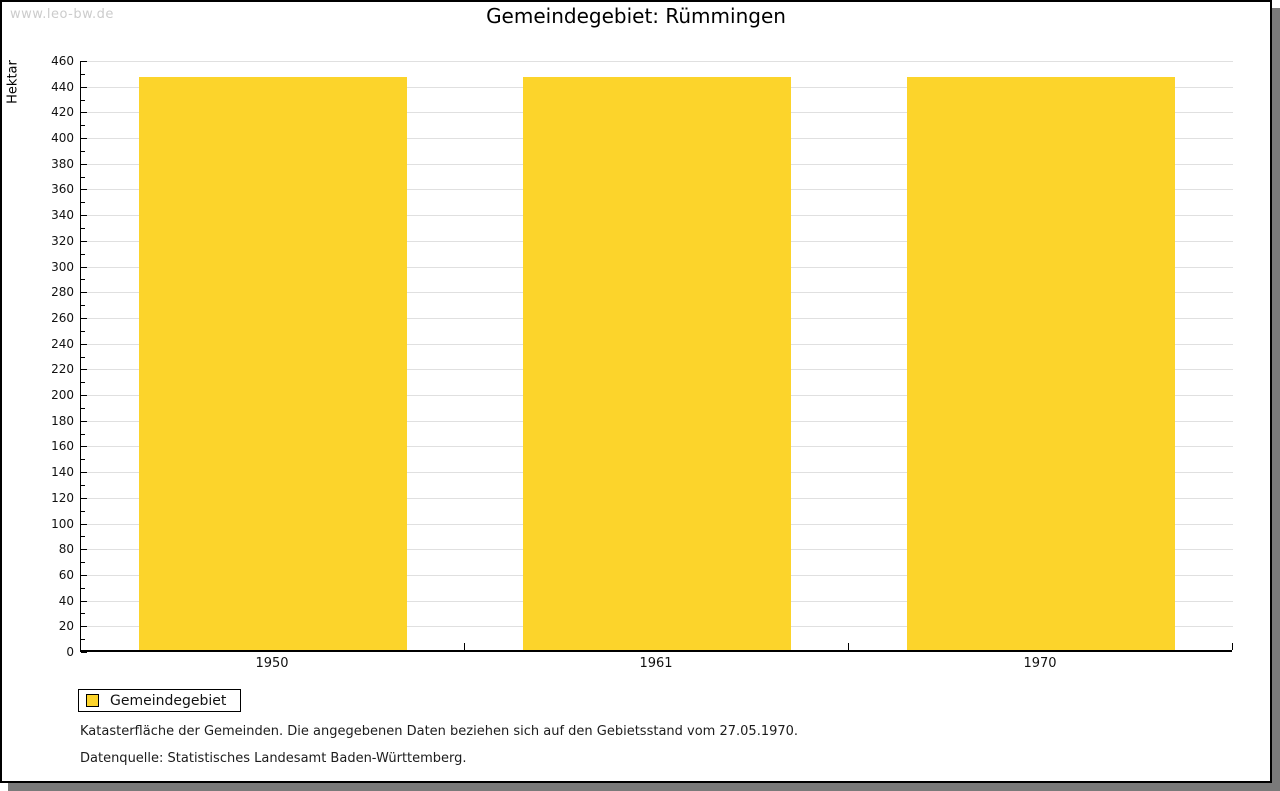 The width and height of the screenshot is (1280, 791). What do you see at coordinates (62, 344) in the screenshot?
I see `y-tick-label-240: 240` at bounding box center [62, 344].